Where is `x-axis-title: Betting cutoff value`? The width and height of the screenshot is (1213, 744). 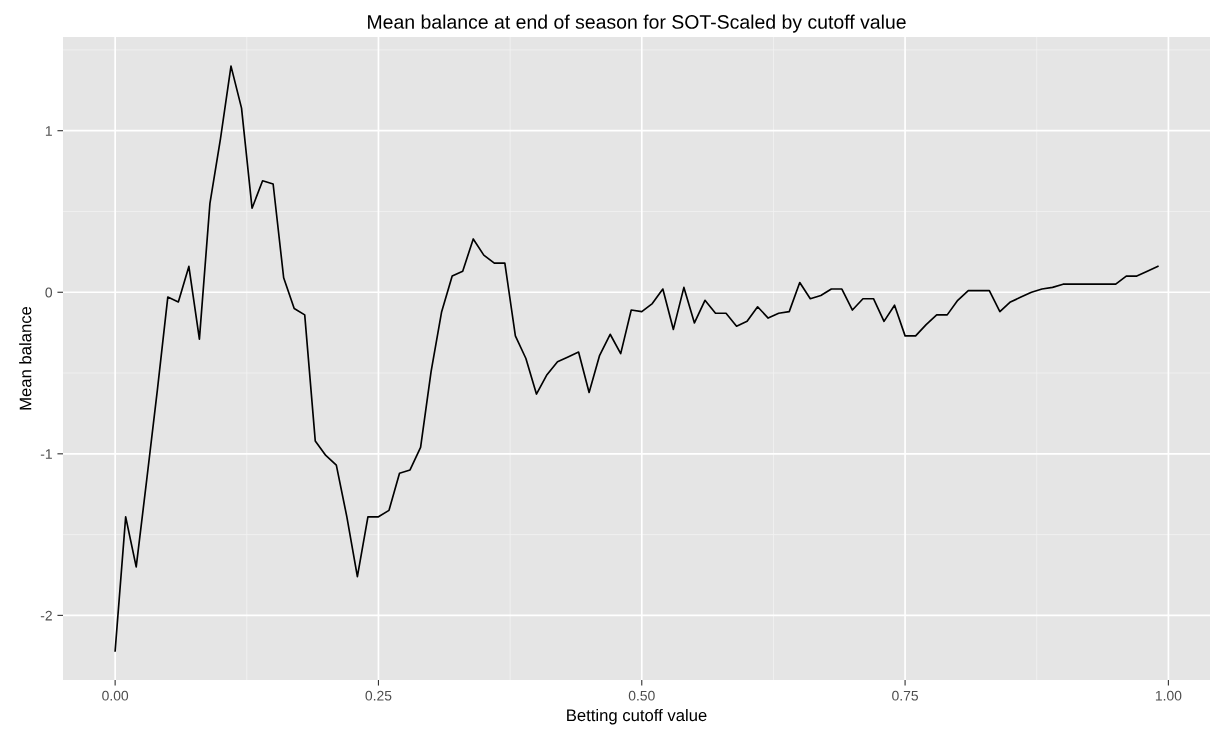 x-axis-title: Betting cutoff value is located at coordinates (637, 716).